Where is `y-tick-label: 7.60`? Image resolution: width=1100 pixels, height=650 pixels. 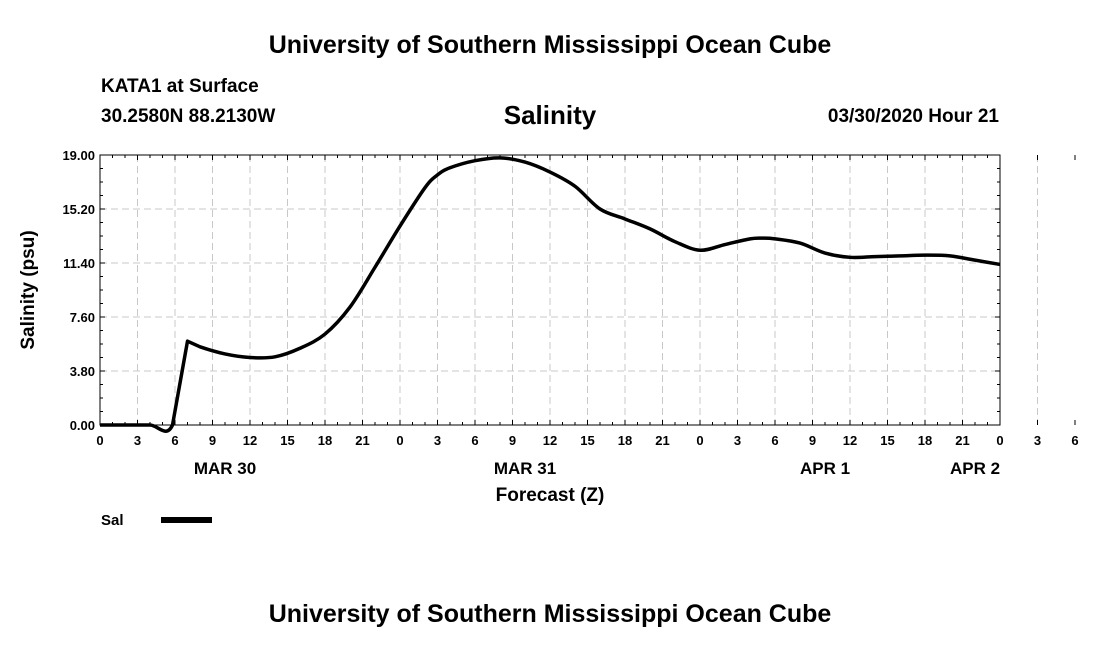 y-tick-label: 7.60 is located at coordinates (82, 317).